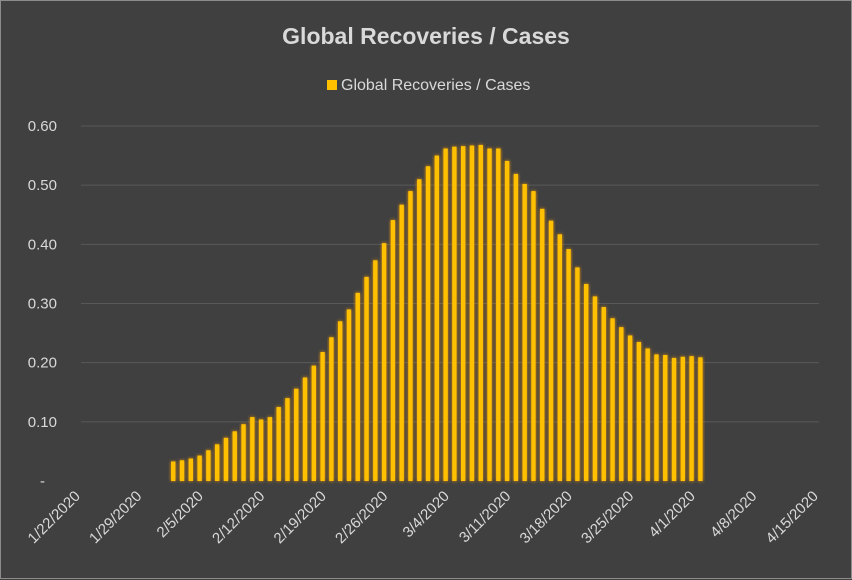 The height and width of the screenshot is (580, 852). I want to click on y-tick-label: 0.20, so click(42, 363).